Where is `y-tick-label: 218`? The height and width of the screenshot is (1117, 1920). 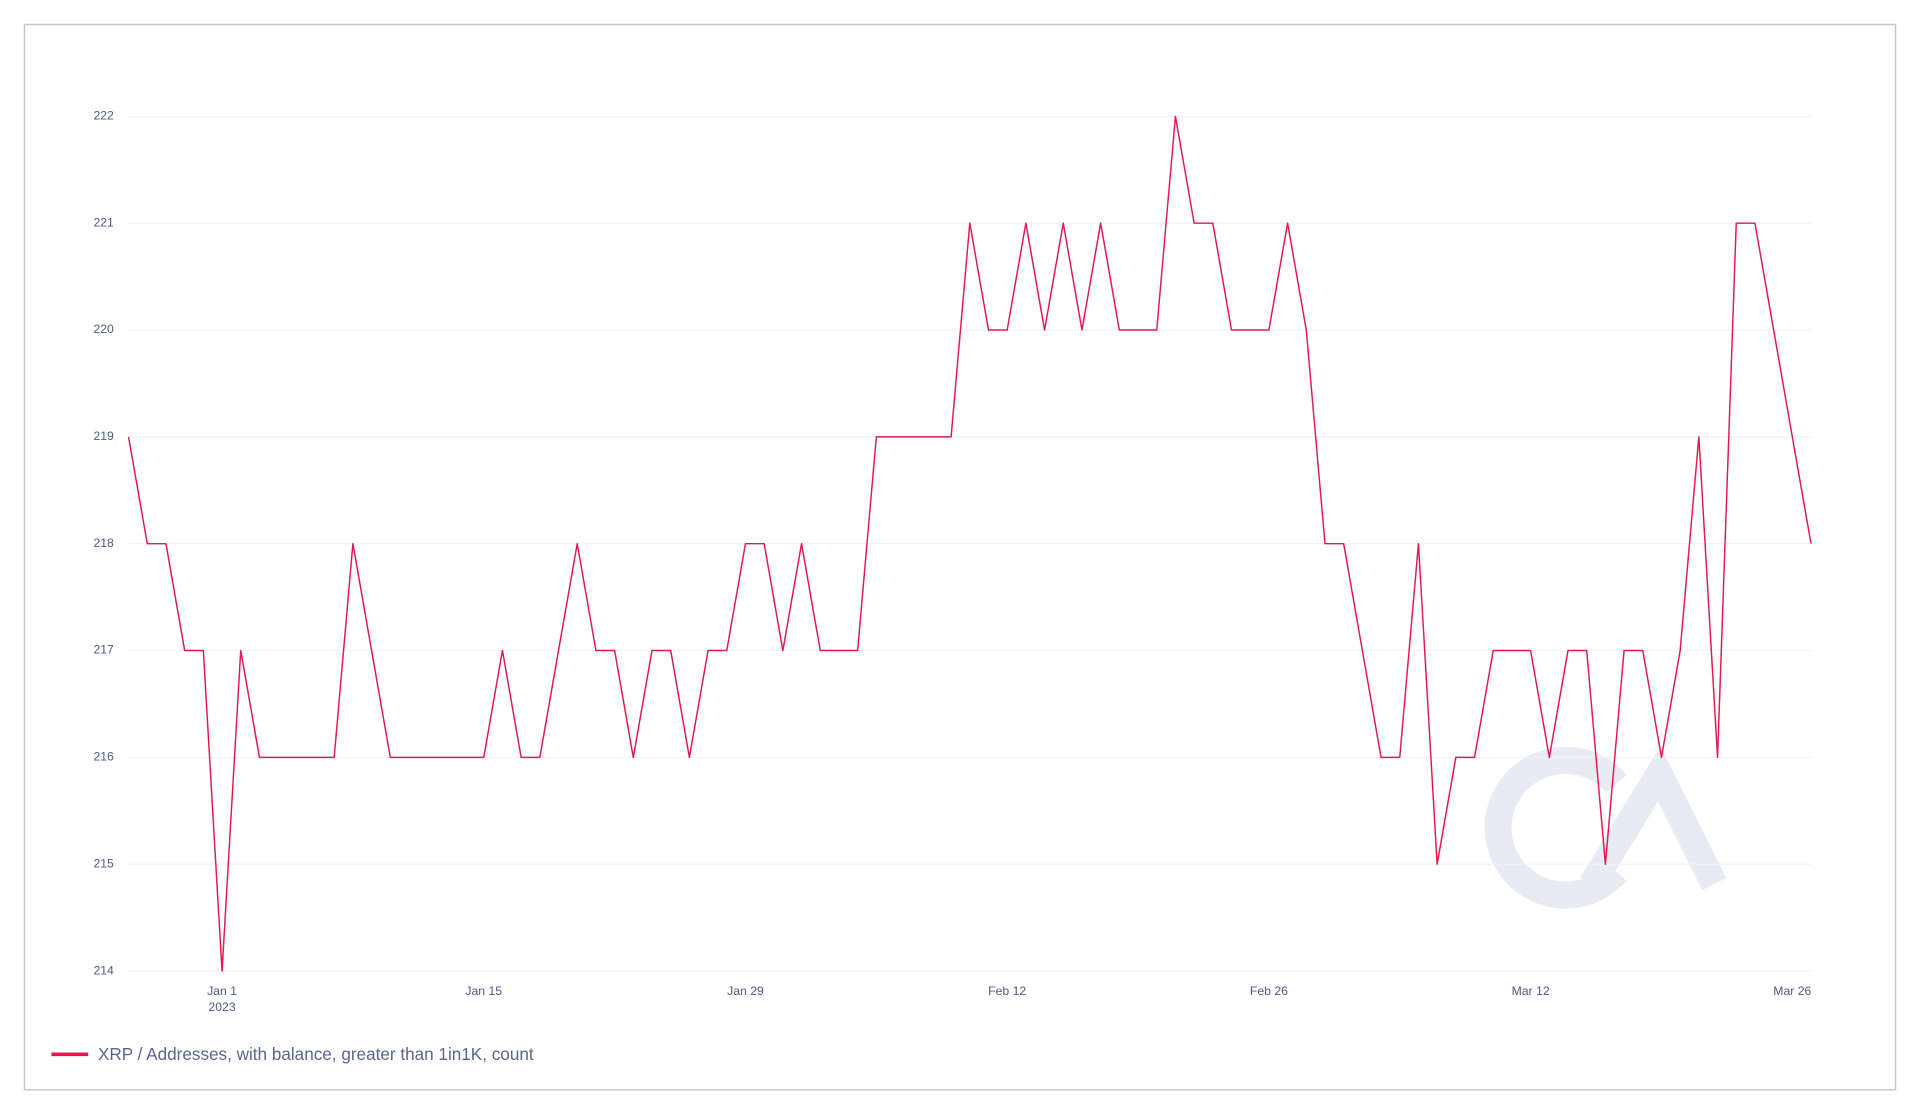
y-tick-label: 218 is located at coordinates (103, 543).